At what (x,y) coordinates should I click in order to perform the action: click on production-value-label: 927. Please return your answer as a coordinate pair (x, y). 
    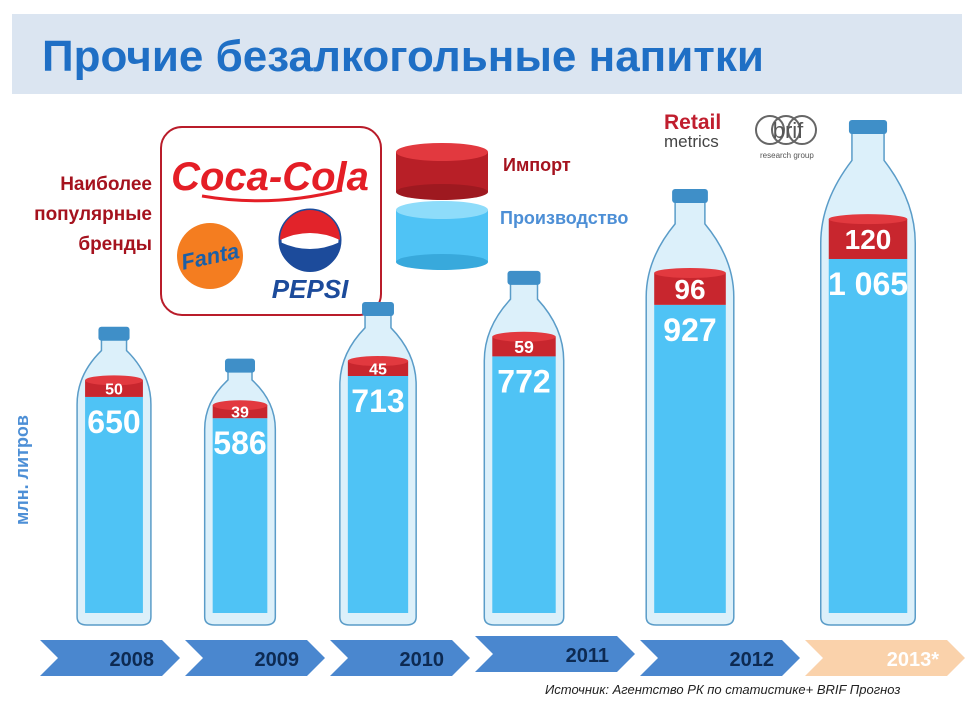
    Looking at the image, I should click on (689, 330).